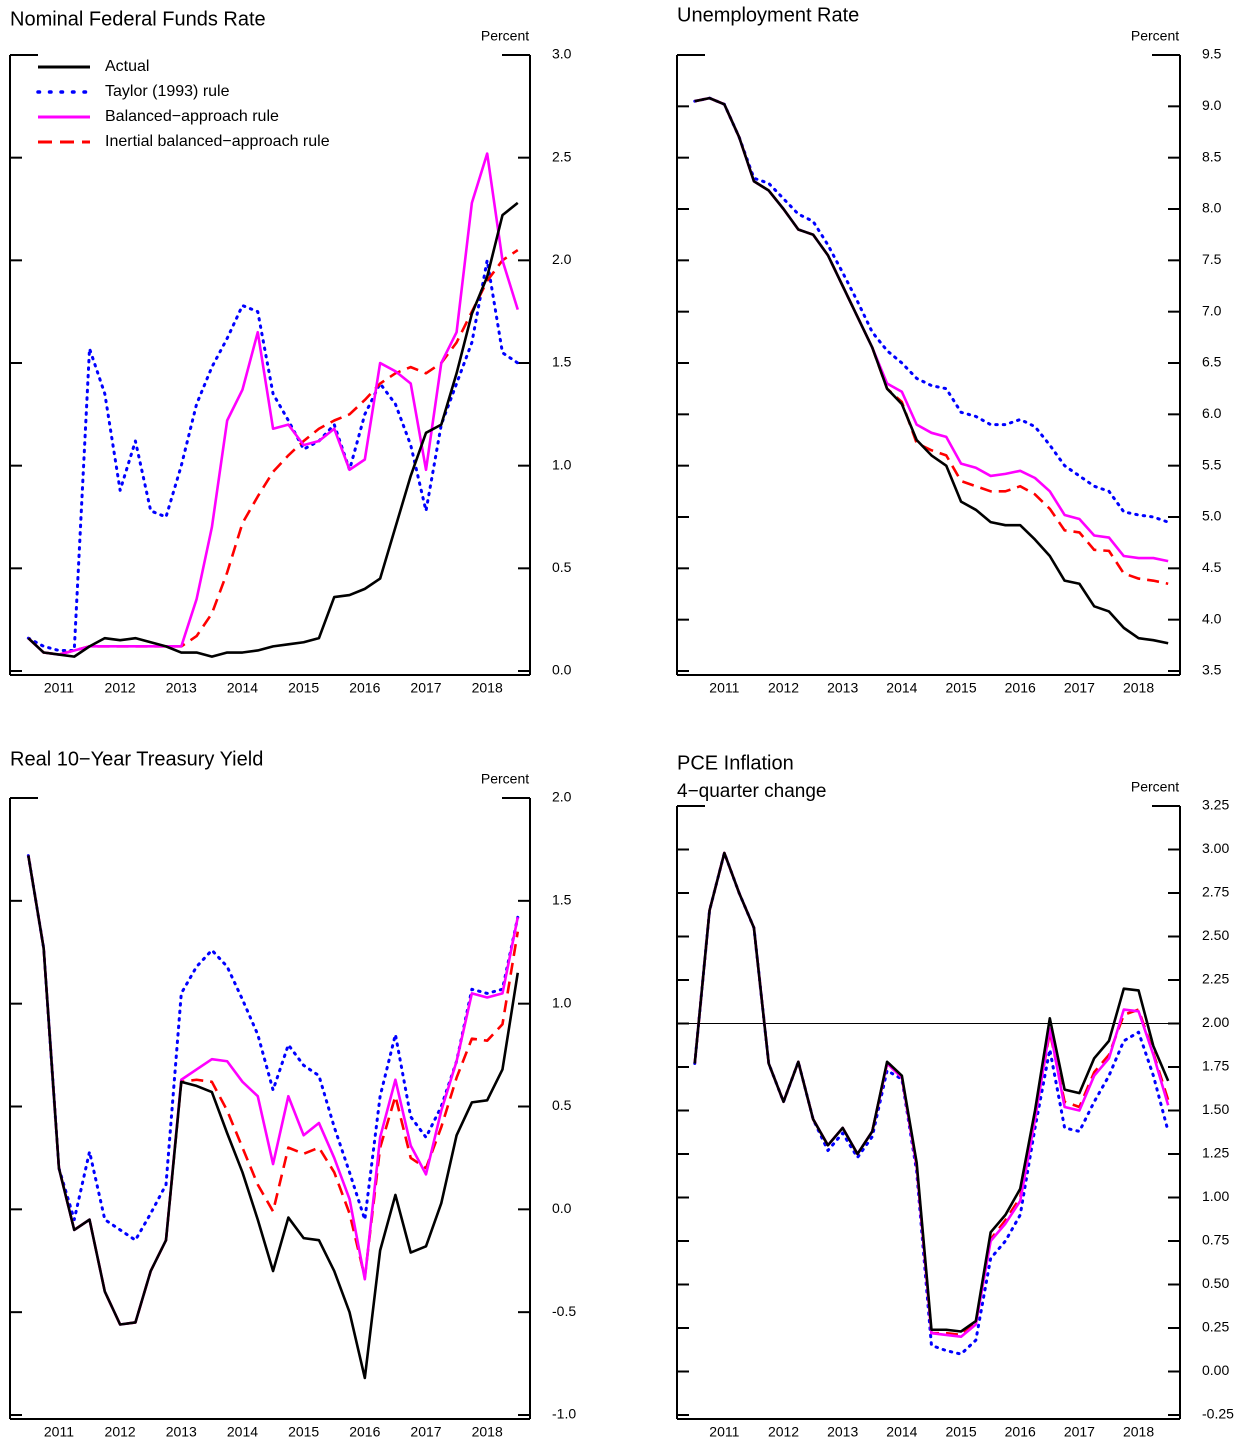  What do you see at coordinates (192, 116) in the screenshot?
I see `legend-label: Balanced−approach rule` at bounding box center [192, 116].